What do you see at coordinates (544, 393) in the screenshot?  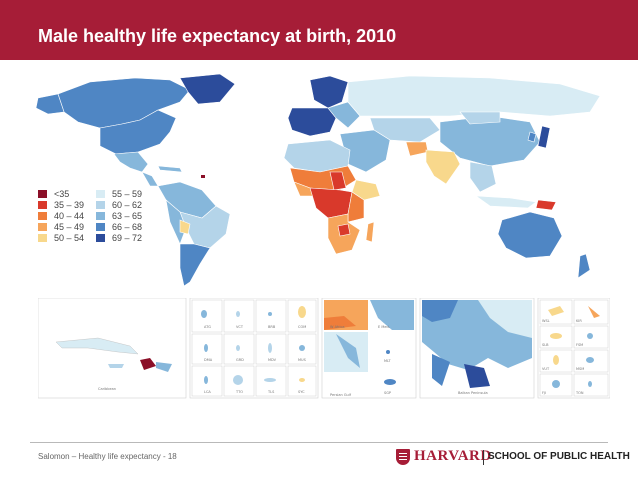 I see `pacific-label: FJI` at bounding box center [544, 393].